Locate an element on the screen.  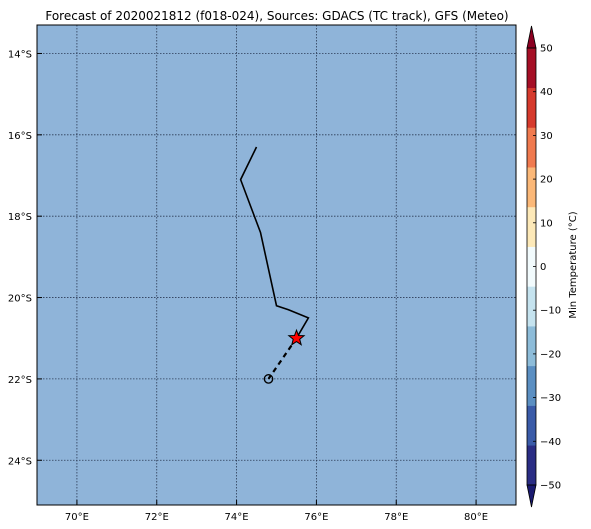
colorbar-tick-label: 10 is located at coordinates (546, 223).